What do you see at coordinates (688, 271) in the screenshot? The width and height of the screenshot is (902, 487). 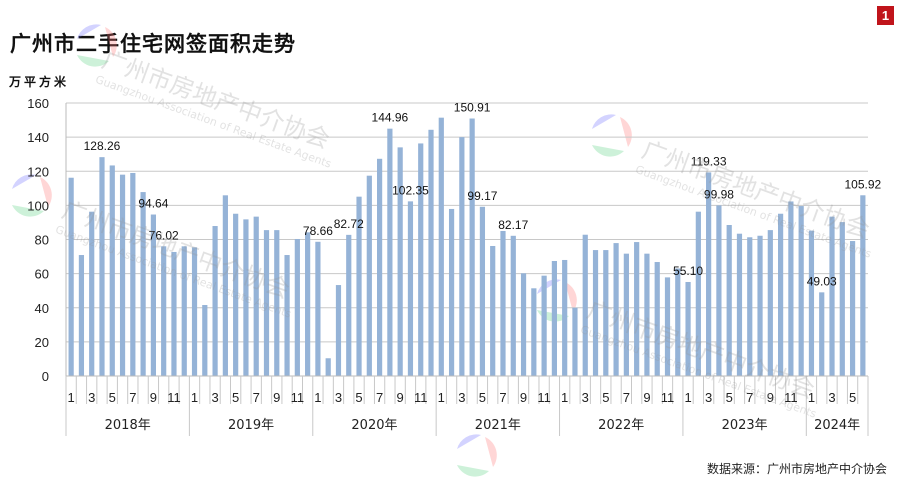 I see `data-label: 55.10` at bounding box center [688, 271].